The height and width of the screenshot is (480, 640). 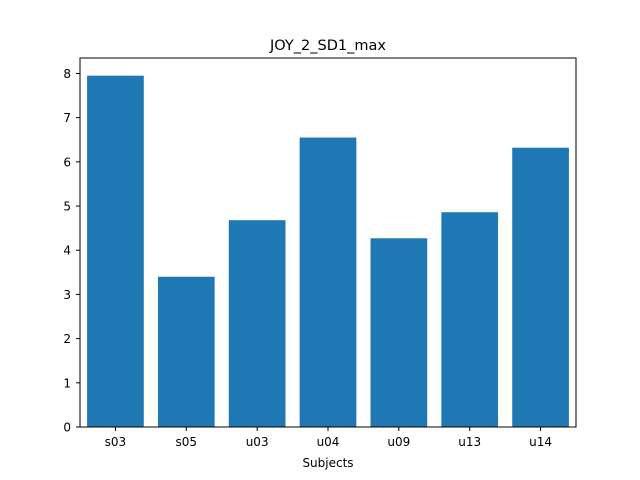 What do you see at coordinates (257, 442) in the screenshot?
I see `x-tick-label-u03: u03` at bounding box center [257, 442].